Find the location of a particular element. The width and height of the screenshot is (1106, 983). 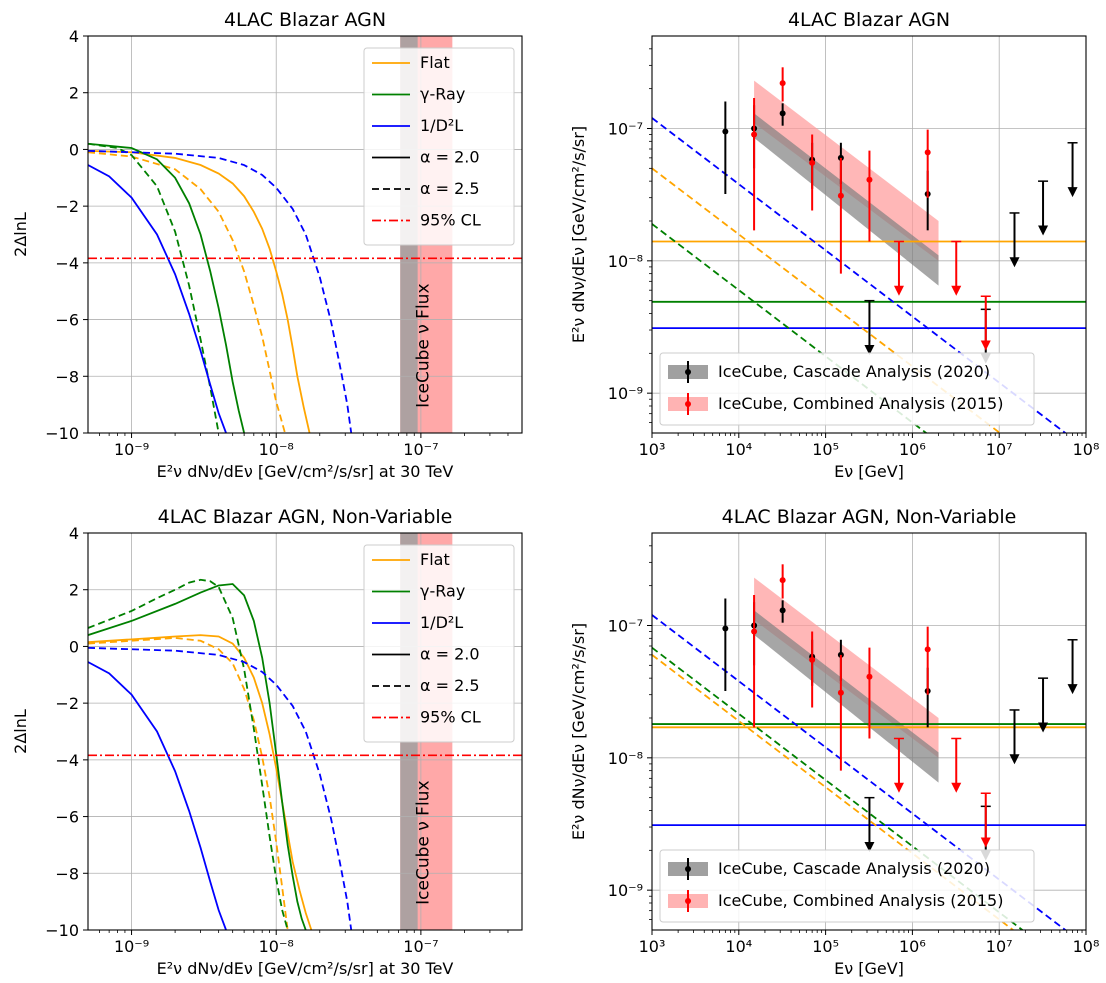

x-tick-label: 10⁴ is located at coordinates (738, 449).